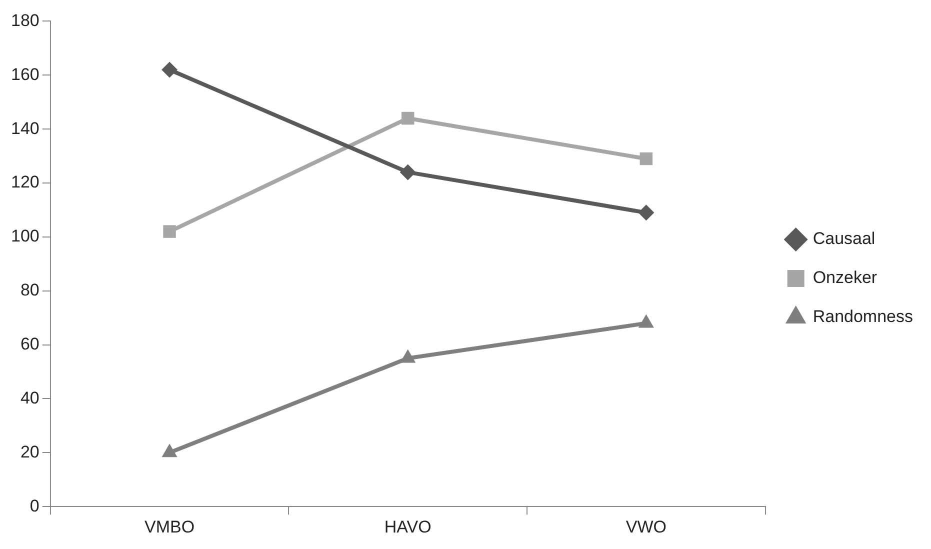  What do you see at coordinates (863, 316) in the screenshot?
I see `legend-label: Randomness` at bounding box center [863, 316].